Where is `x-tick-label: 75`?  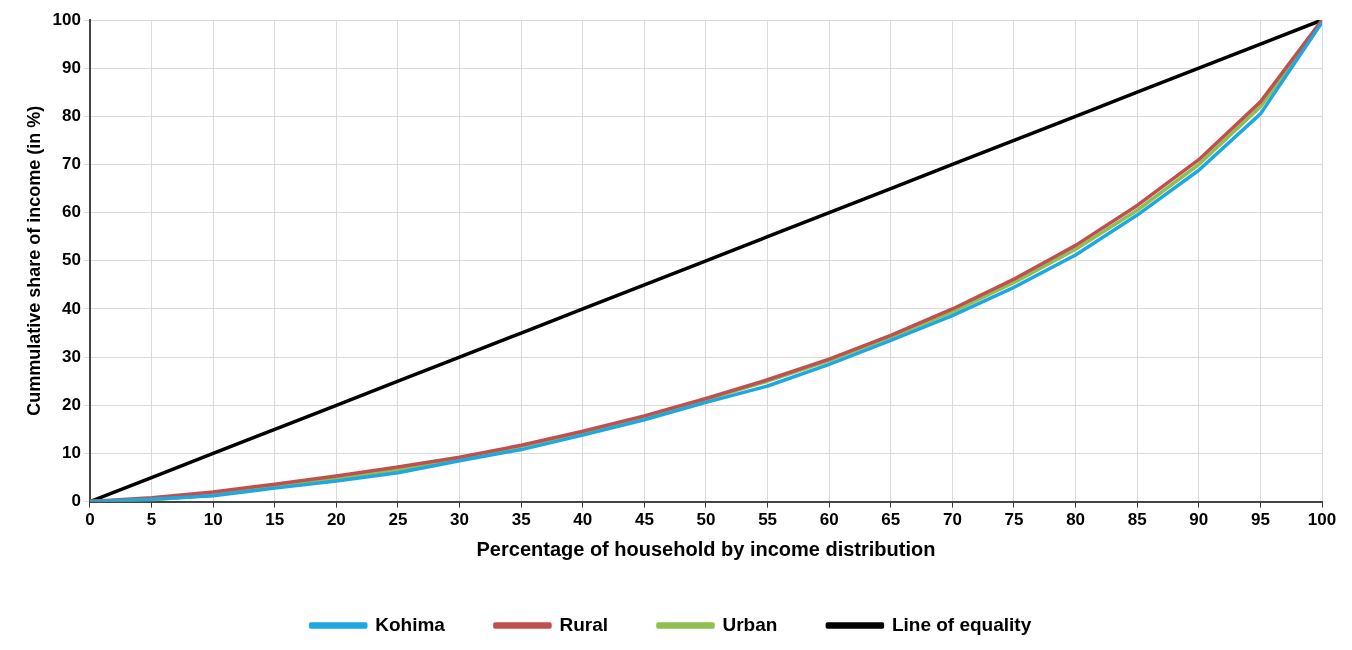 x-tick-label: 75 is located at coordinates (1014, 520).